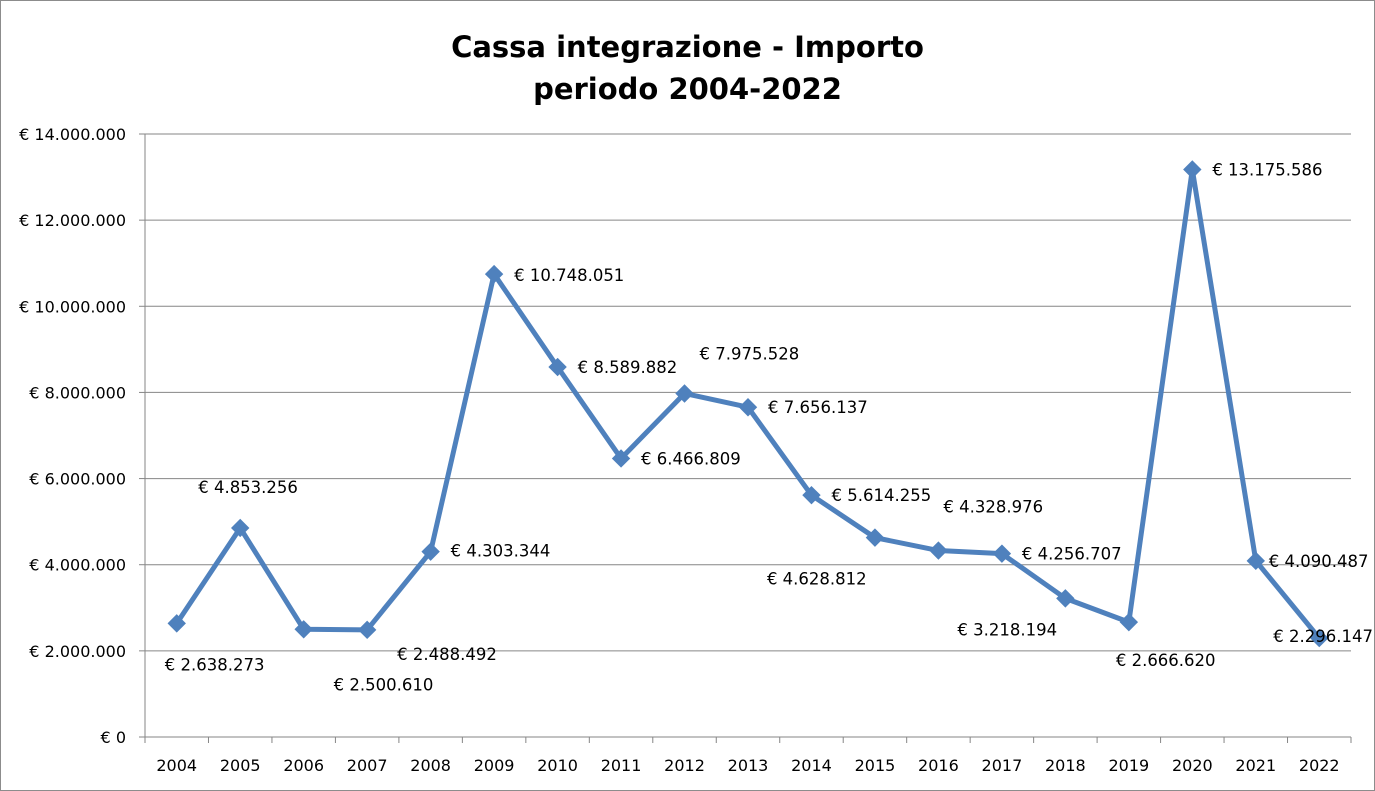 This screenshot has height=791, width=1375. What do you see at coordinates (113, 737) in the screenshot?
I see `y-tick-label: € 0` at bounding box center [113, 737].